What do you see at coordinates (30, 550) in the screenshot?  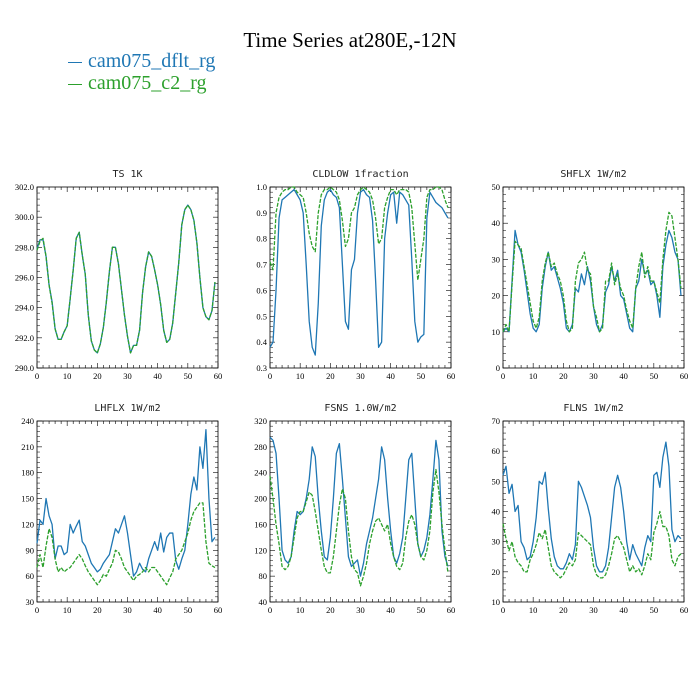 I see `y-tick-label: 90` at bounding box center [30, 550].